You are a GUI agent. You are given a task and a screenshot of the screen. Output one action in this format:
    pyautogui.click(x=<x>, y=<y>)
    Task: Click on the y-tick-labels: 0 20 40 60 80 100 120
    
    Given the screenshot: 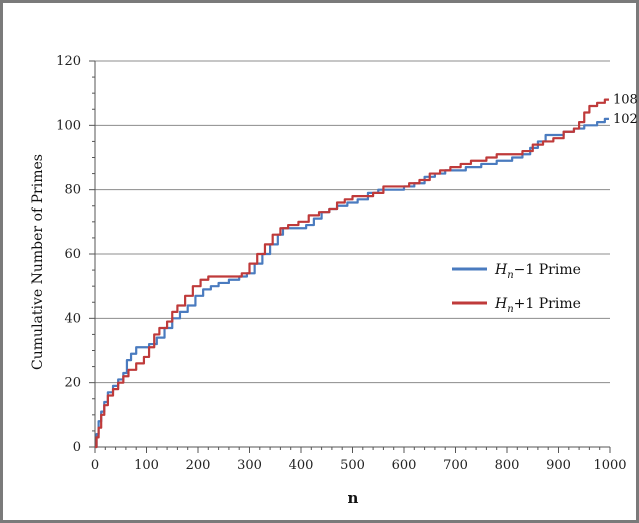 What is the action you would take?
    pyautogui.click(x=68, y=254)
    